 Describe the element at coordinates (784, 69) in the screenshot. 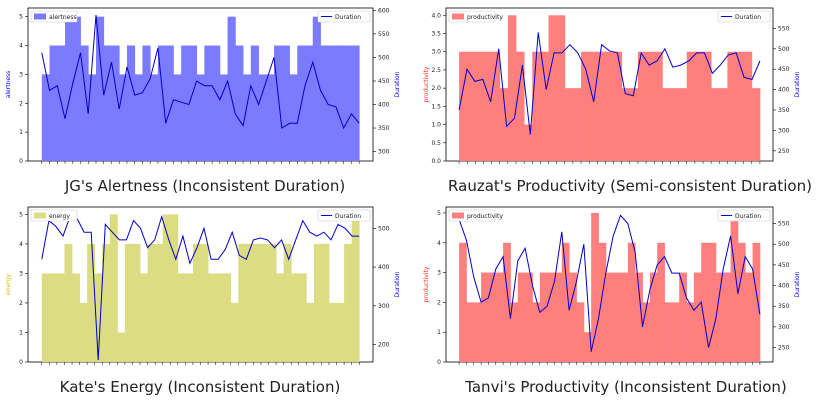

I see `y2-tick-label: 450` at that location.